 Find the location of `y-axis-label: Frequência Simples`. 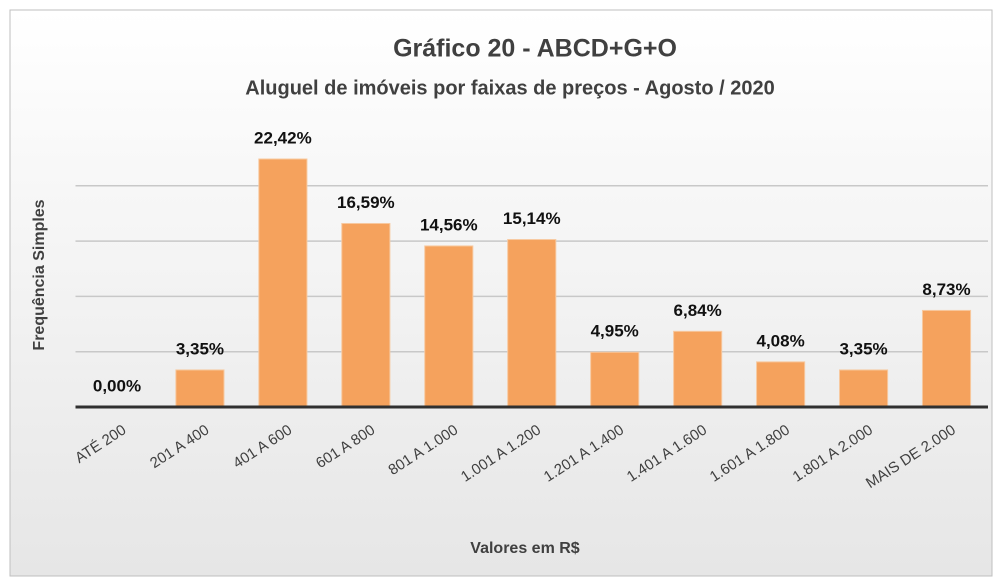

y-axis-label: Frequência Simples is located at coordinates (39, 274).